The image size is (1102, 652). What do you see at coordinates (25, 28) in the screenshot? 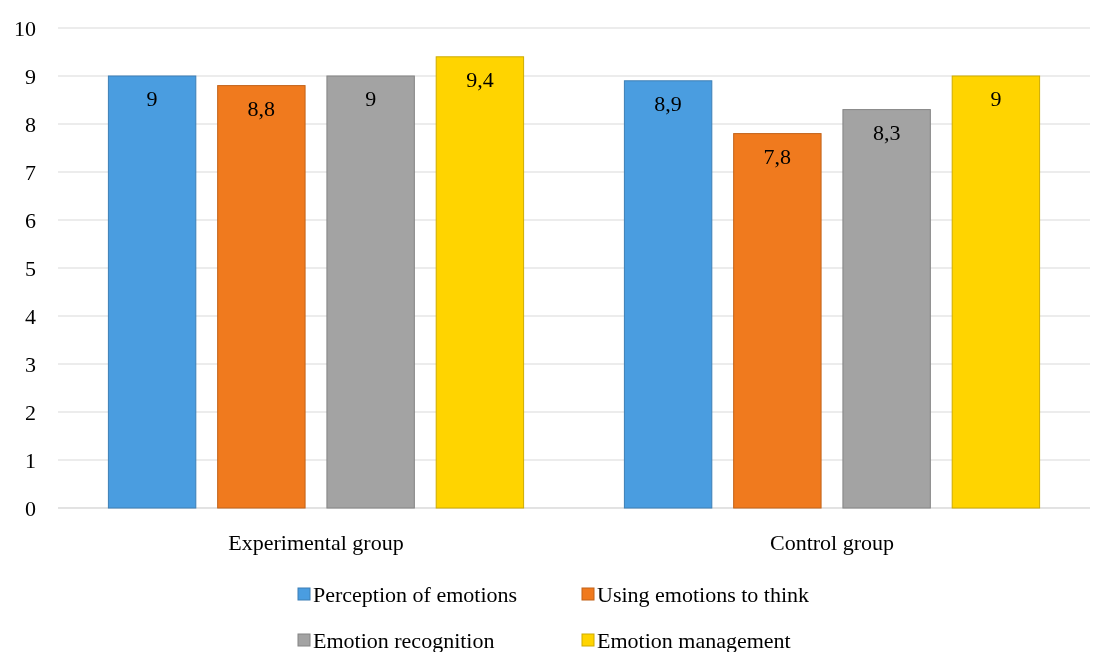
I see `y-tick-label: 10` at bounding box center [25, 28].